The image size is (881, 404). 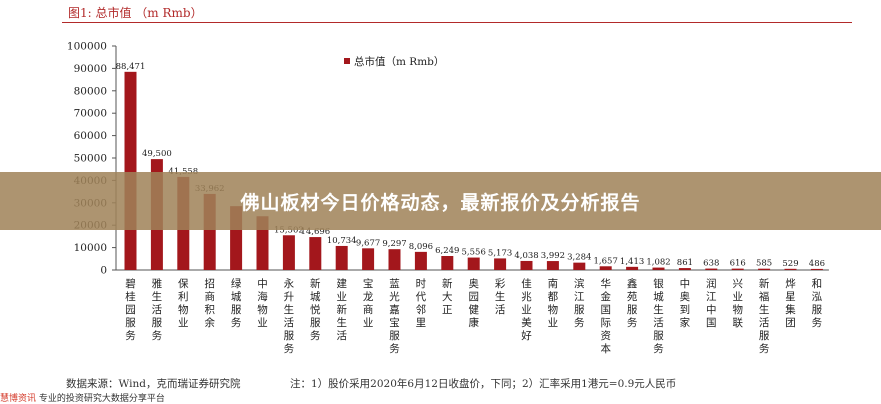 What do you see at coordinates (209, 303) in the screenshot?
I see `x-tick-label: 招商积余` at bounding box center [209, 303].